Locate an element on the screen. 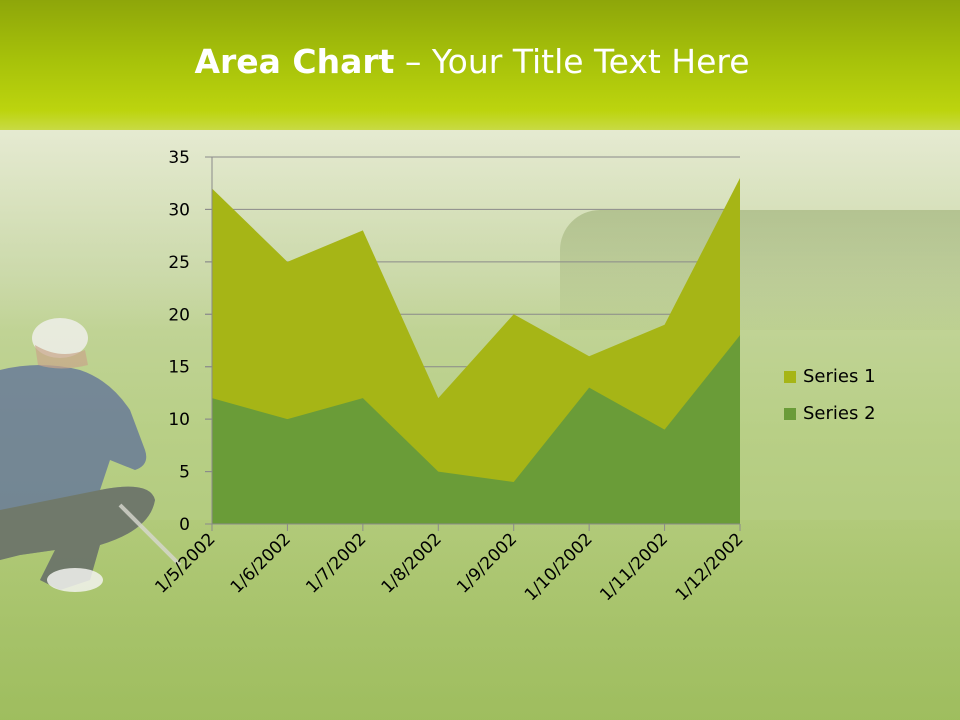  y-tick-label-35: 35 is located at coordinates (179, 158).